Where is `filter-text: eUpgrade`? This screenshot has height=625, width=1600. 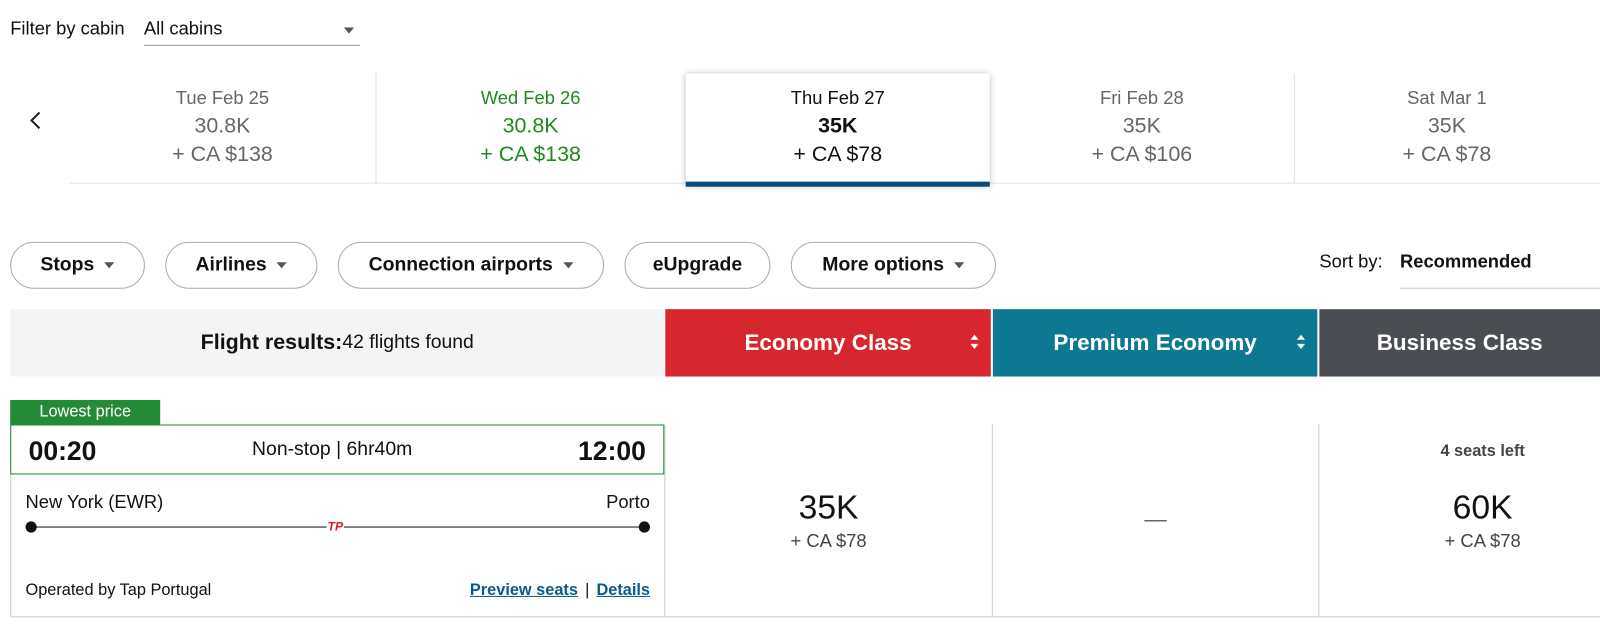
filter-text: eUpgrade is located at coordinates (697, 265).